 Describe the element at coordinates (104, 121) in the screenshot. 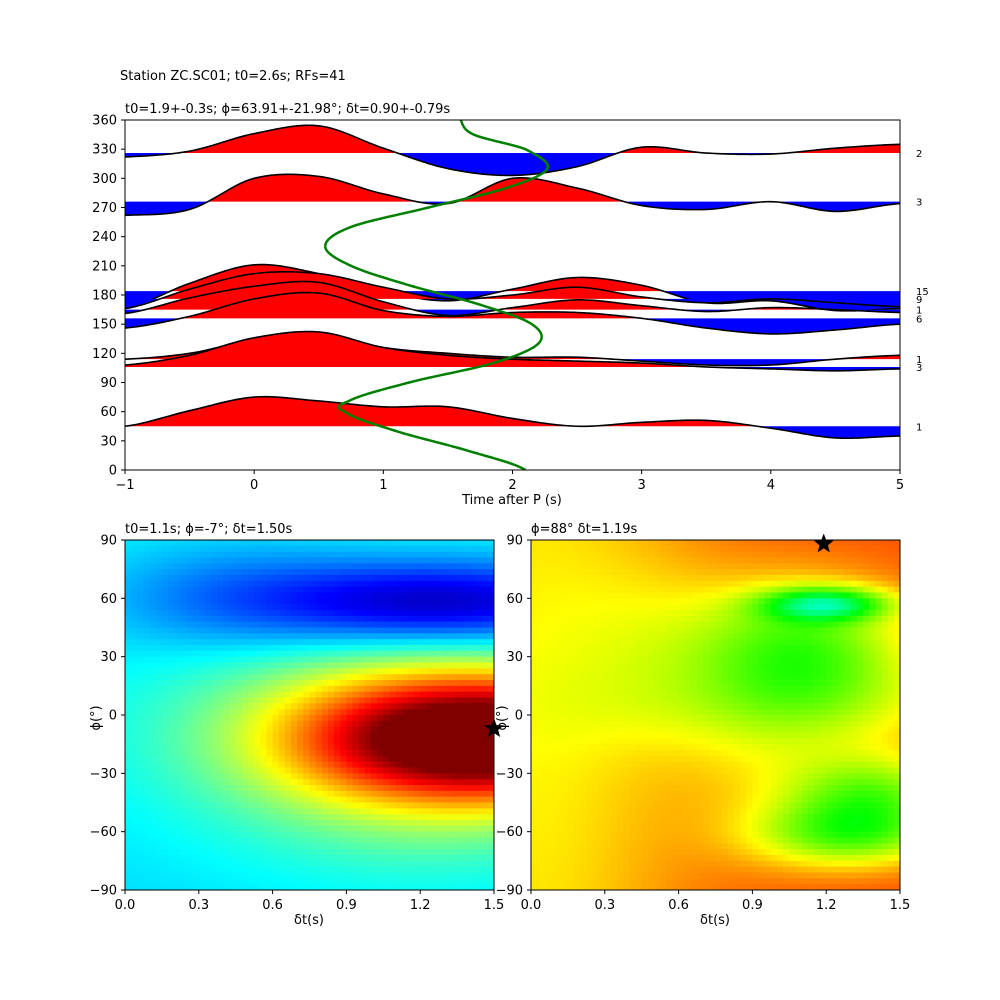

I see `y-tick-label: 360` at that location.